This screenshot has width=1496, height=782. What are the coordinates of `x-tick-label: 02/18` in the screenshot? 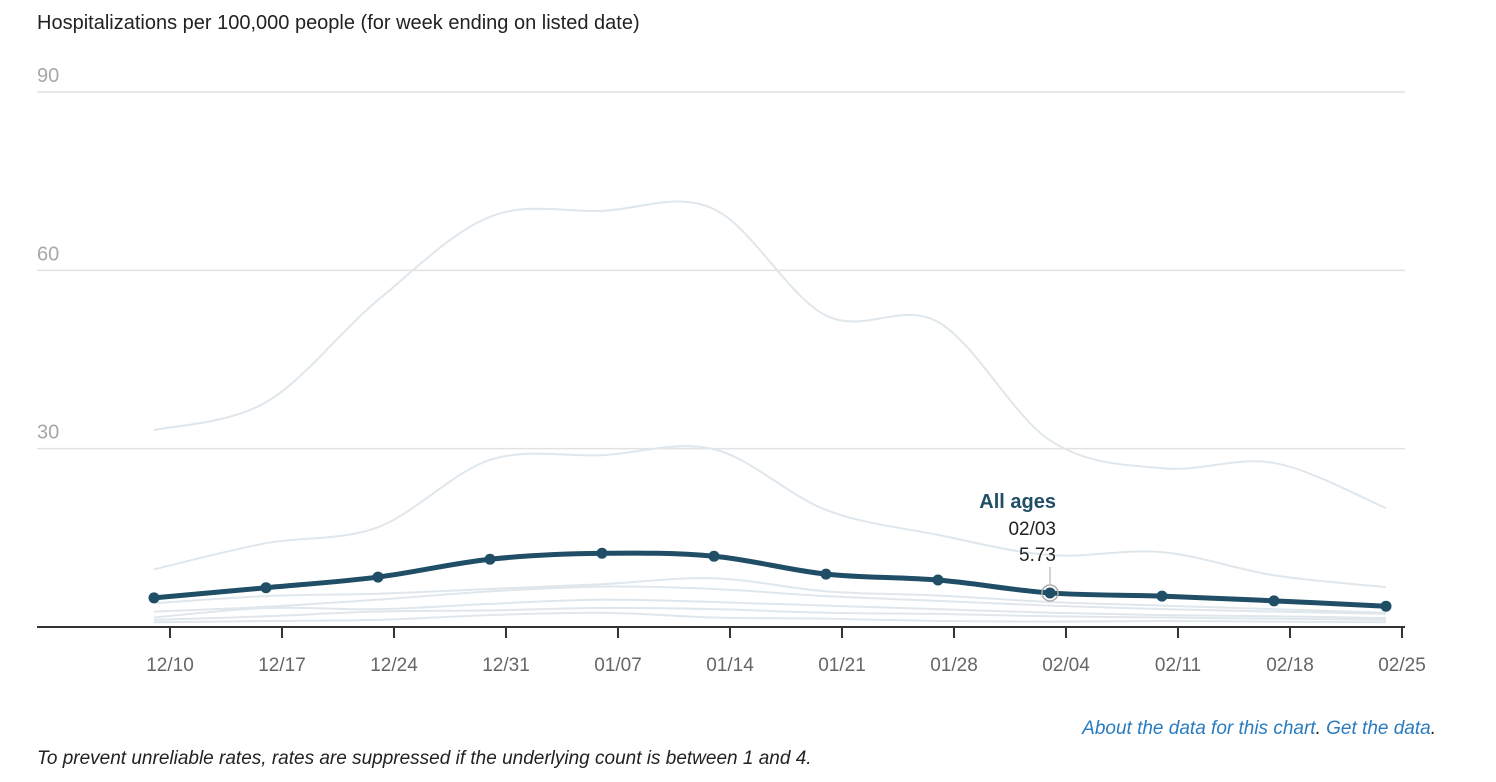 It's located at (1290, 665).